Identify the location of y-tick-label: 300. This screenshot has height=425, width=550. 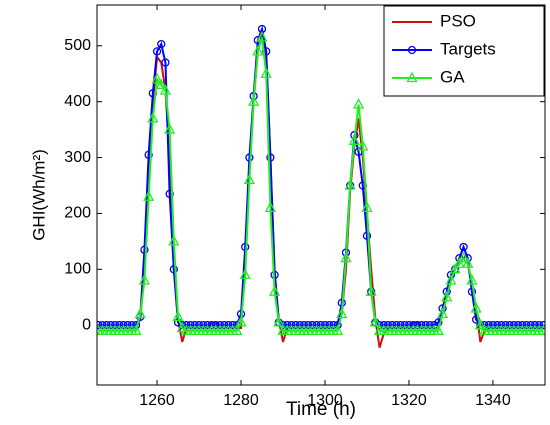
(77, 157).